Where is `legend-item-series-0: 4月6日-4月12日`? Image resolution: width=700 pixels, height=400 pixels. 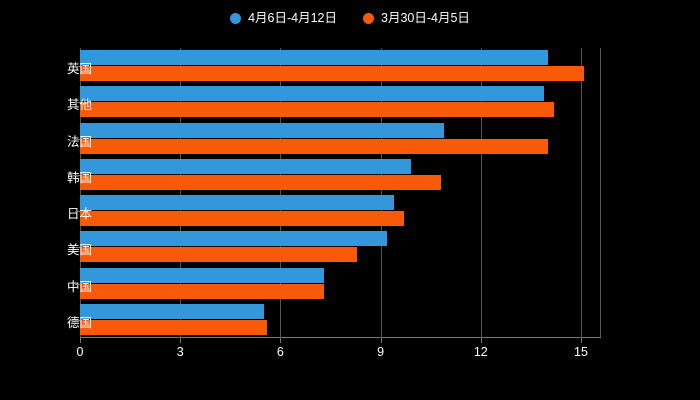
legend-item-series-0: 4月6日-4月12日 is located at coordinates (283, 18).